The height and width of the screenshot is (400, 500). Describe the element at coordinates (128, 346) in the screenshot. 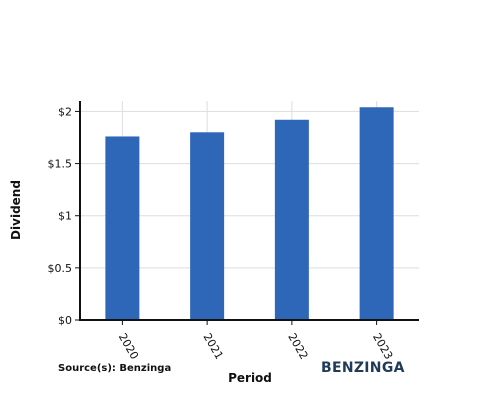

I see `x-tick-label: 2020` at that location.